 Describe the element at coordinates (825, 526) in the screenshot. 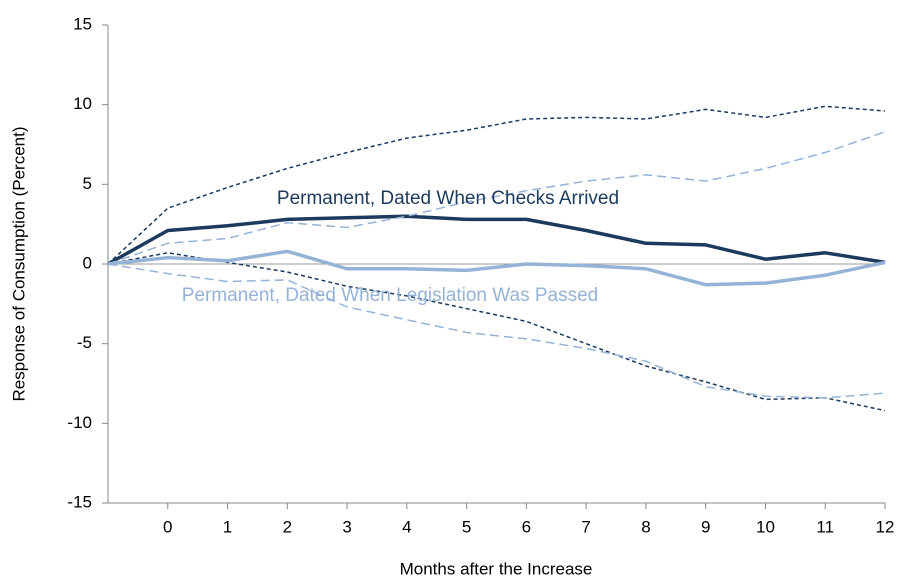

I see `x-tick-label: 11` at that location.